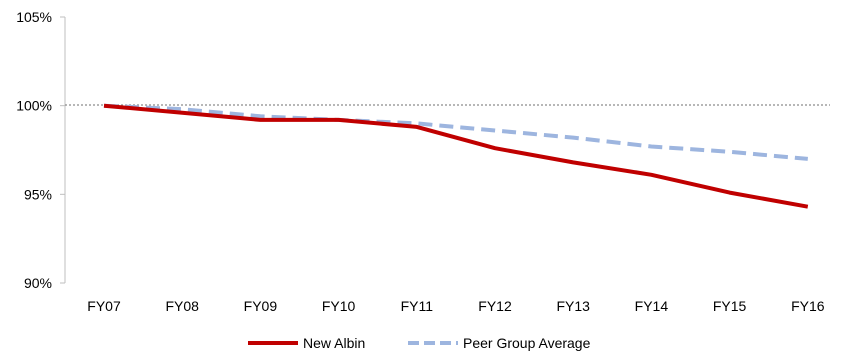  I want to click on x-tick-label: FY09, so click(261, 306).